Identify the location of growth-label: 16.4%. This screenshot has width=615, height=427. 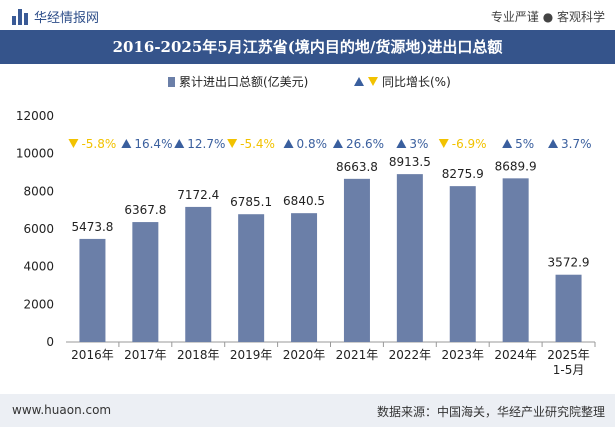
(153, 144).